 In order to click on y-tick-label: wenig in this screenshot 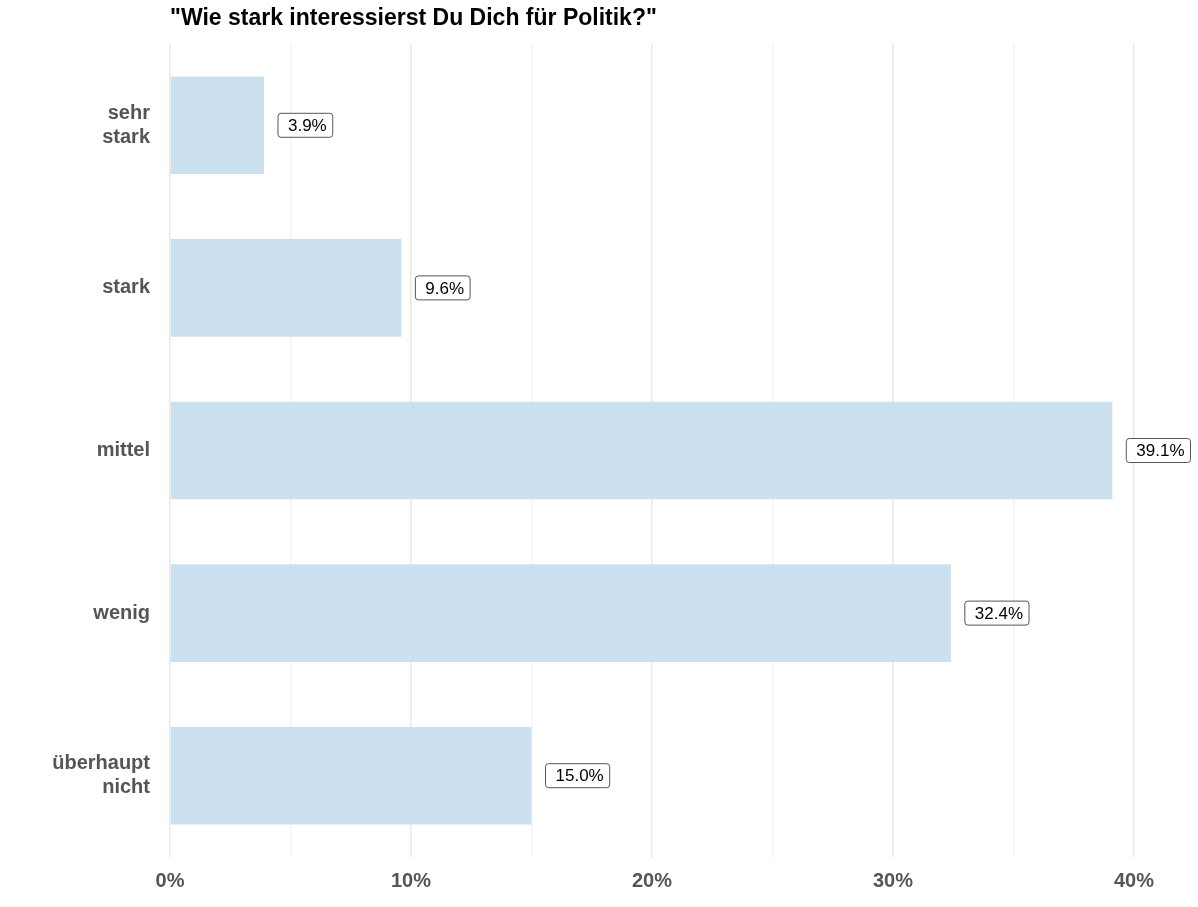, I will do `click(121, 611)`.